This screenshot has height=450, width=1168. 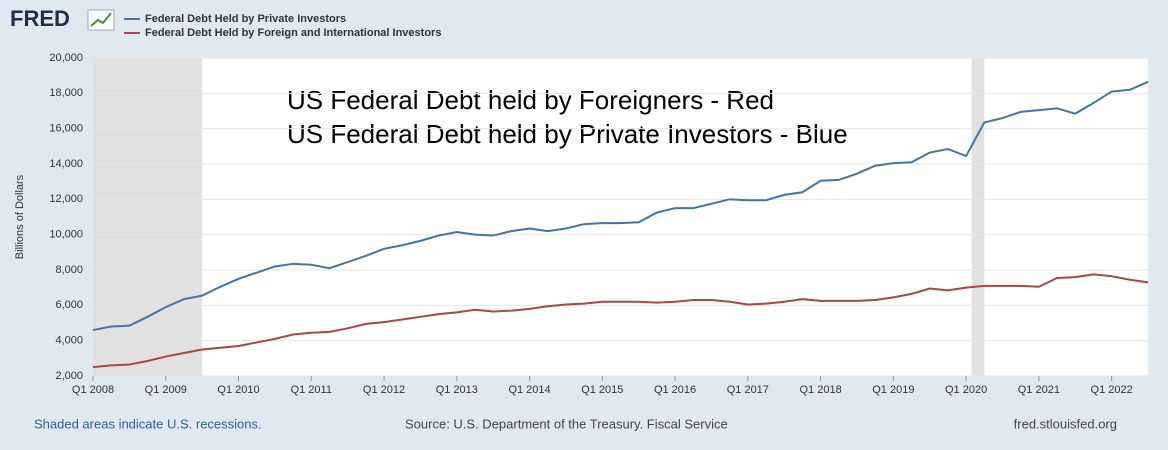 What do you see at coordinates (20, 216) in the screenshot?
I see `y-axis-label: Billions of Dollars` at bounding box center [20, 216].